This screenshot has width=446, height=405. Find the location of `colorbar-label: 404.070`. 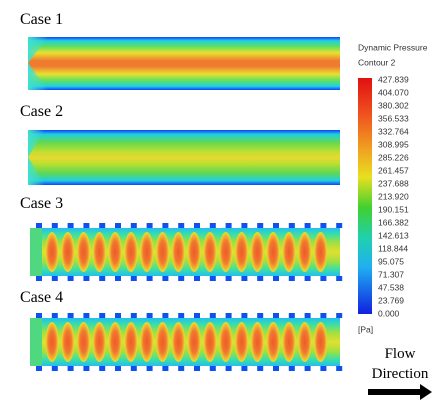

colorbar-label: 404.070 is located at coordinates (393, 92).